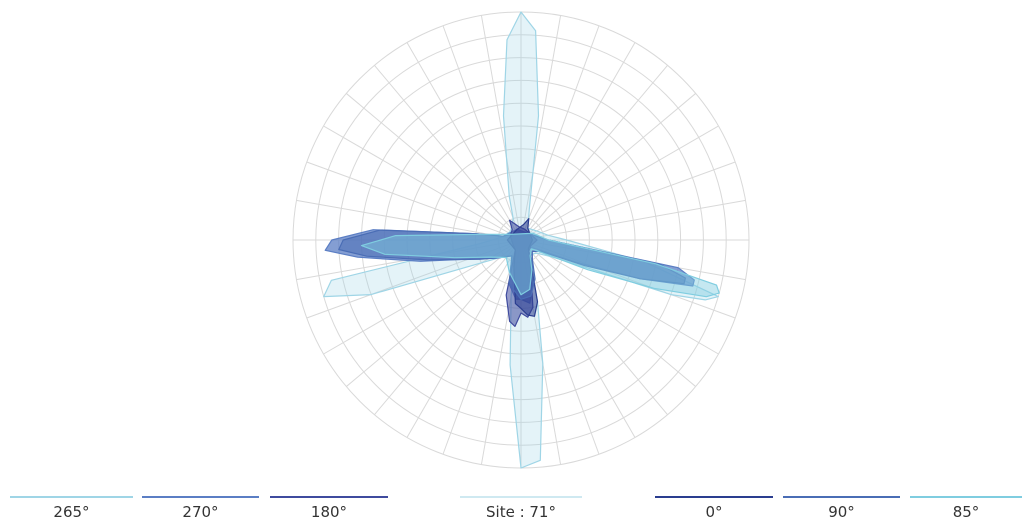 The image size is (1022, 524). Describe the element at coordinates (521, 497) in the screenshot. I see `legend-line-site` at that location.